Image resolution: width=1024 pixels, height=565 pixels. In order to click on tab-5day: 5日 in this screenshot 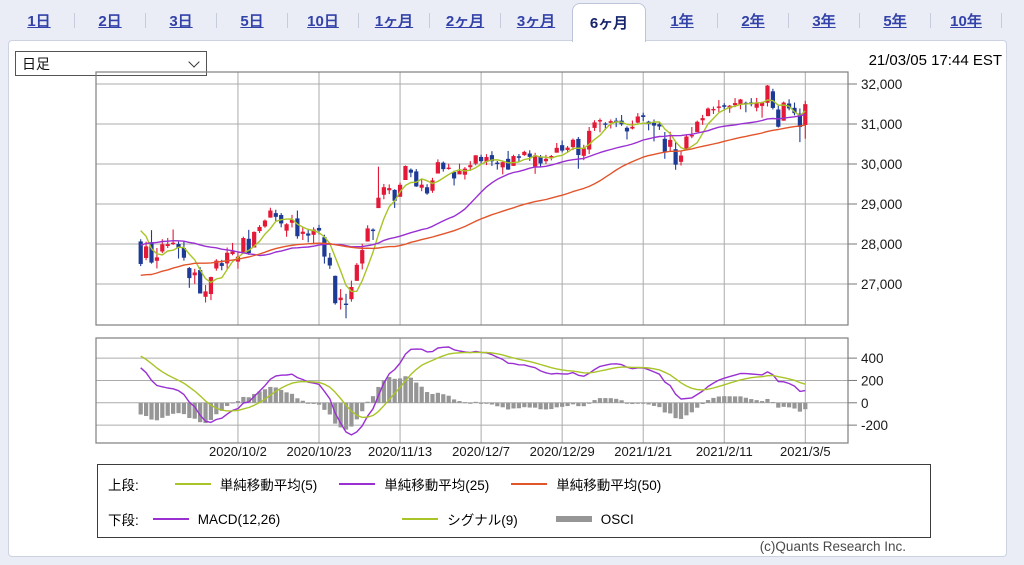, I will do `click(252, 21)`.